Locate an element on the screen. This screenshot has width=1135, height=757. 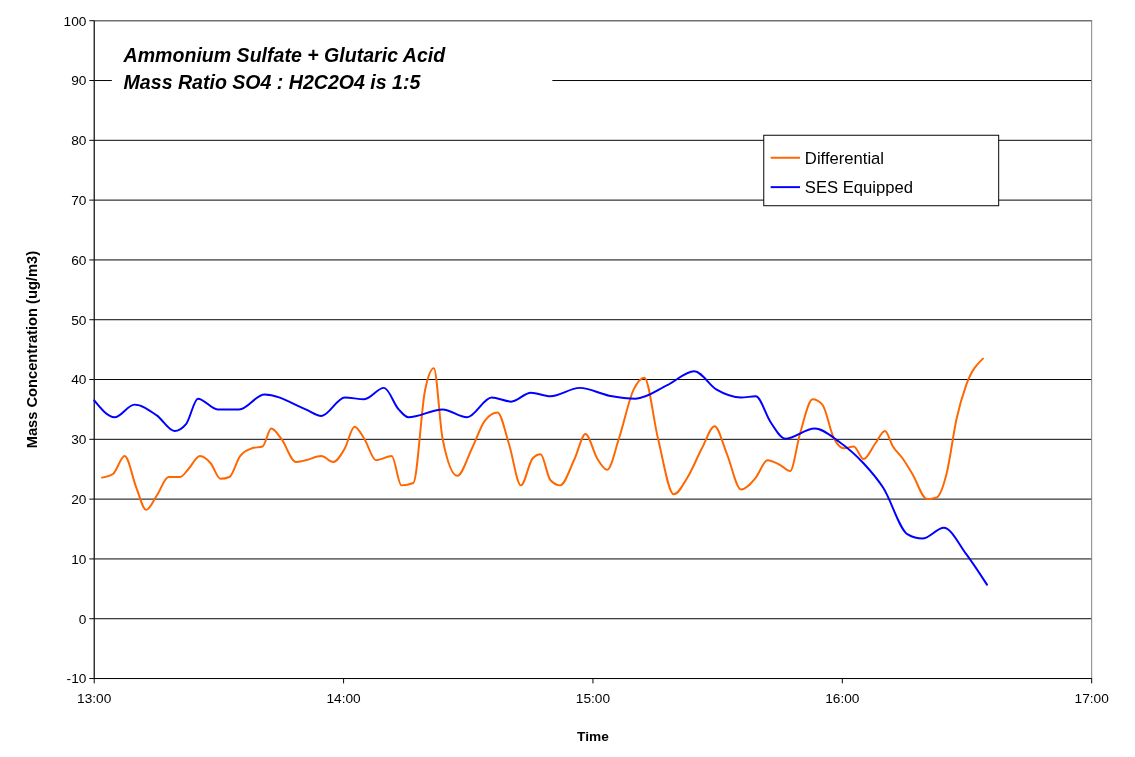
x-tick-label: 16:00 is located at coordinates (842, 698).